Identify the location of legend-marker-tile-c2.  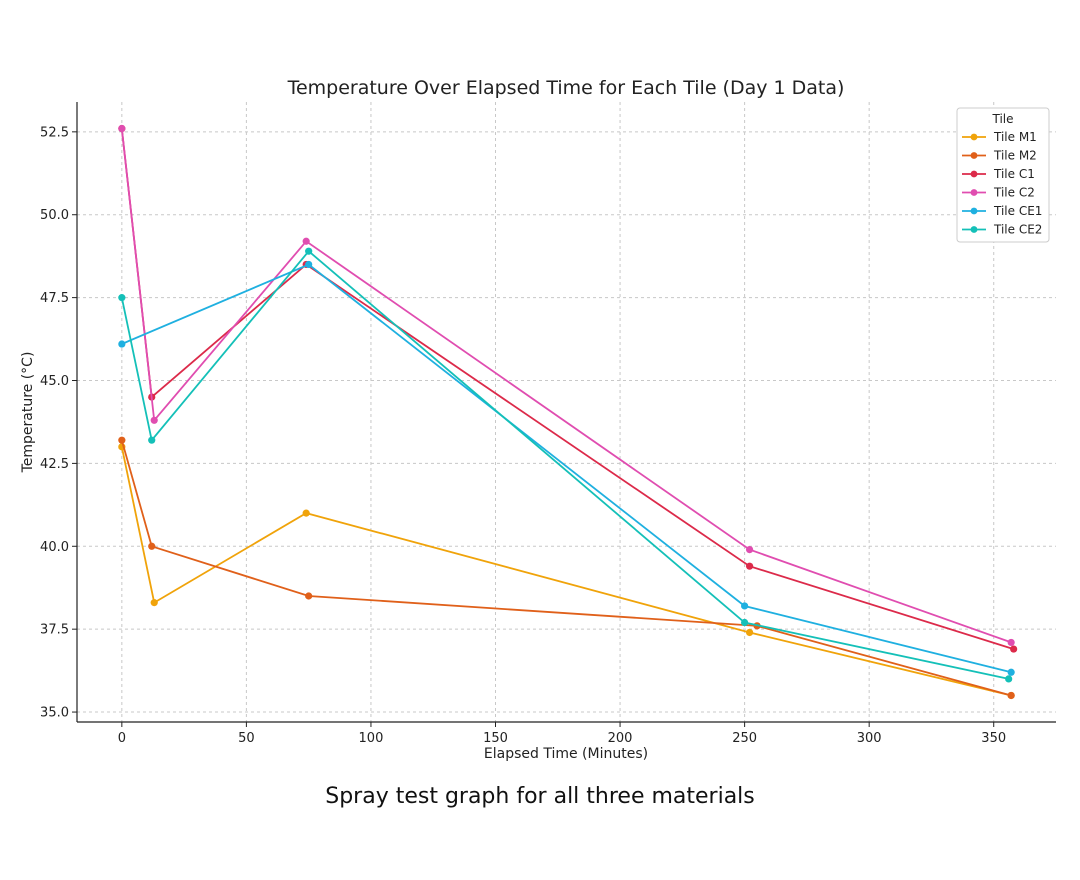
(974, 192).